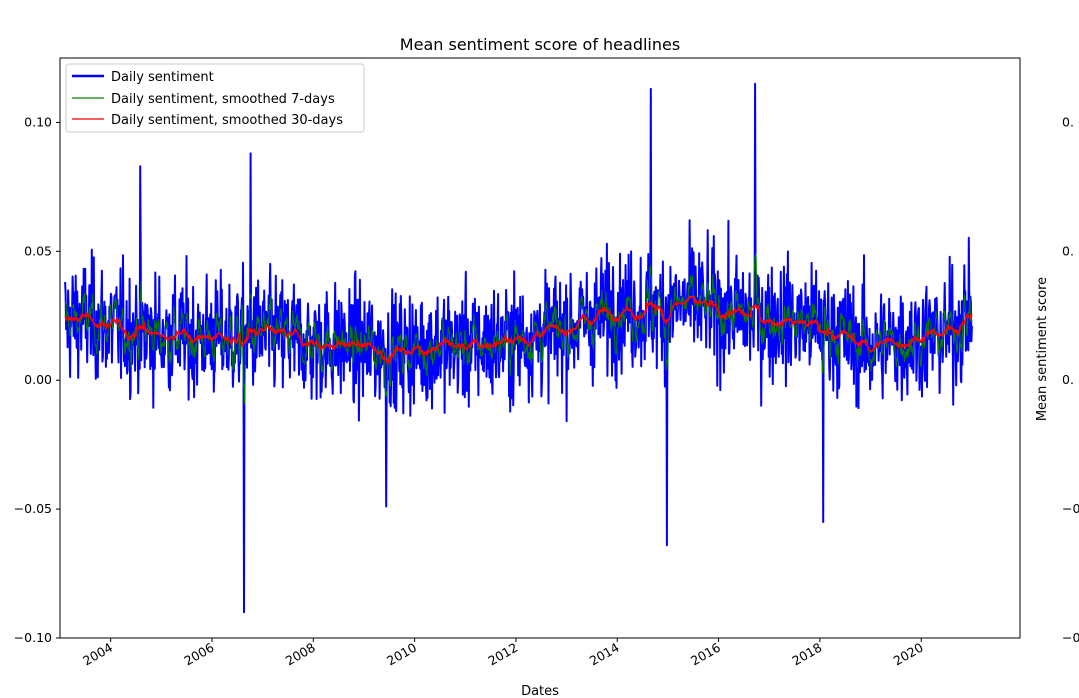 The width and height of the screenshot is (1079, 698). I want to click on x-axis: 2004 2006 2008 2010 2012 2014 2016 2018 2020, so click(503, 653).